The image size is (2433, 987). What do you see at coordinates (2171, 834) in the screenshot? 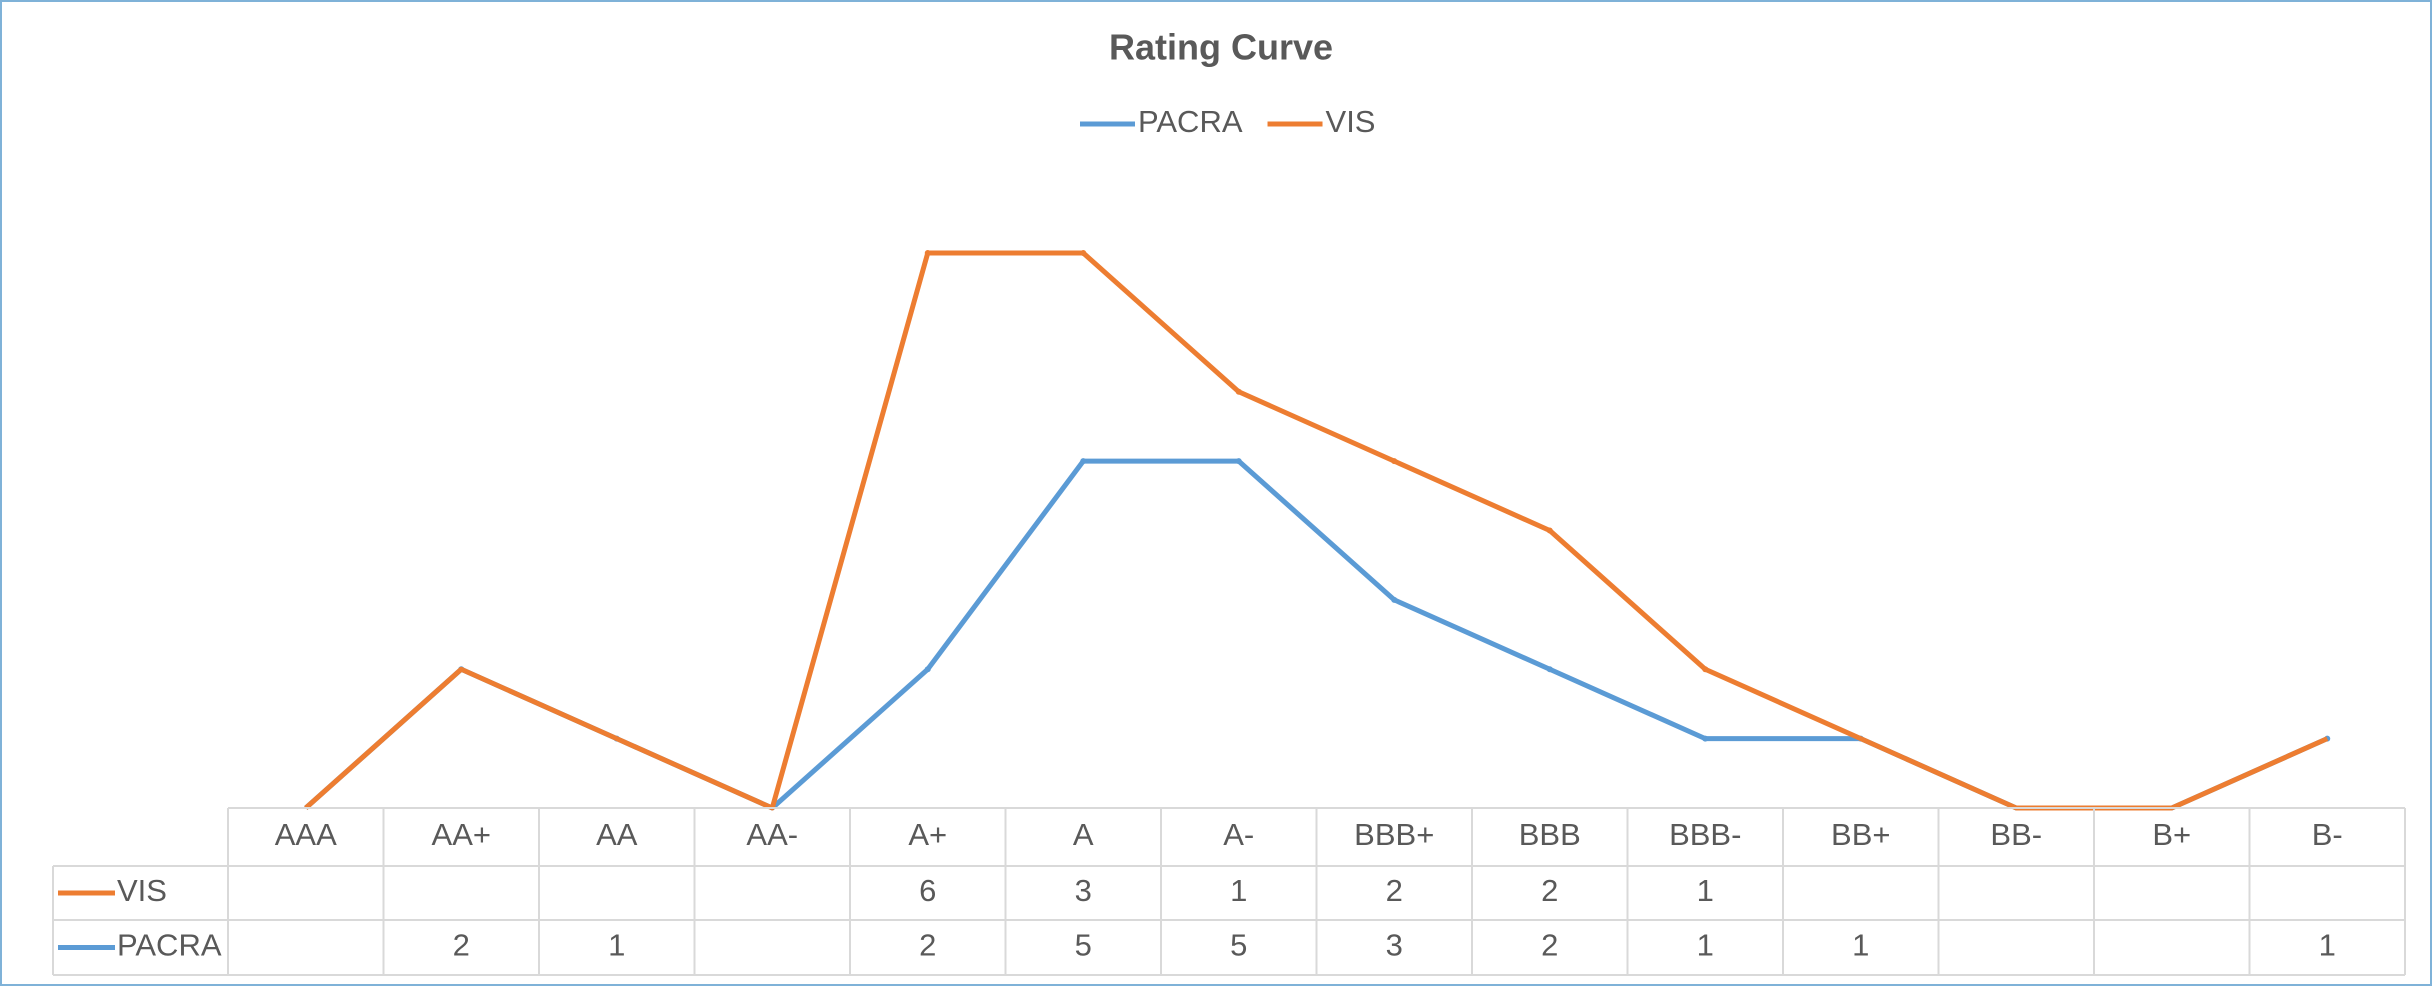
I see `x-tick-label: B+` at bounding box center [2171, 834].